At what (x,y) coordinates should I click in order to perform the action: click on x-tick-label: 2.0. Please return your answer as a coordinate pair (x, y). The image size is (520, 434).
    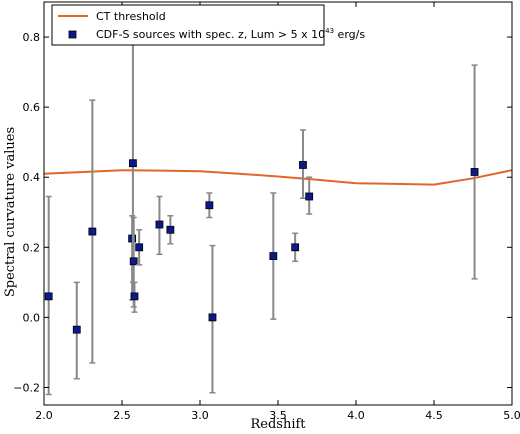
    Looking at the image, I should click on (44, 415).